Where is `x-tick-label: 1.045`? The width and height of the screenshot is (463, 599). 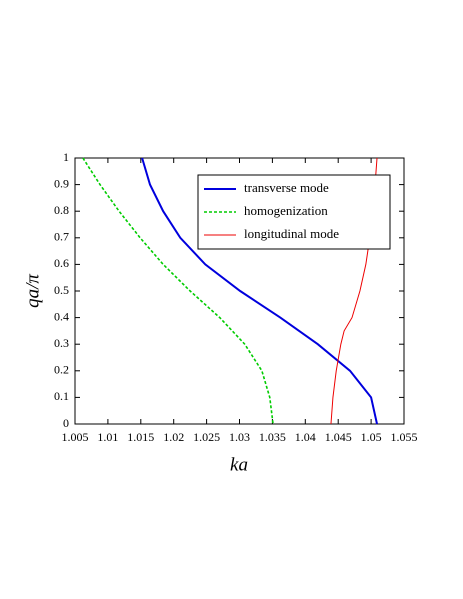
x-tick-label: 1.045 is located at coordinates (338, 437).